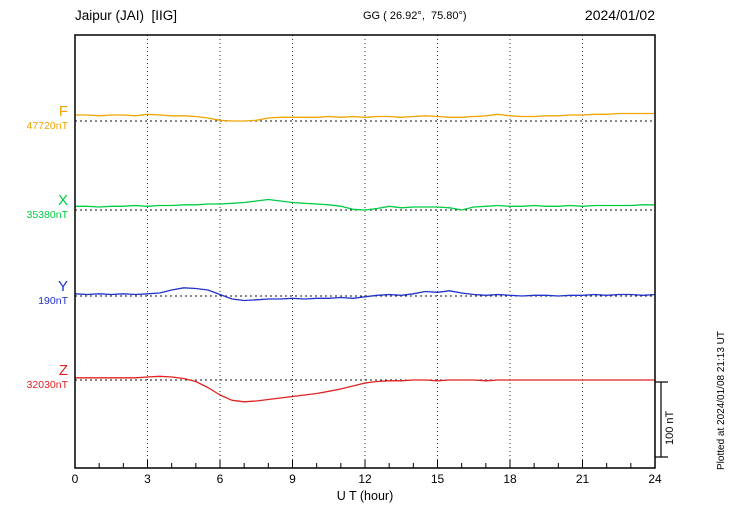  I want to click on component-name-Z: Z, so click(63, 370).